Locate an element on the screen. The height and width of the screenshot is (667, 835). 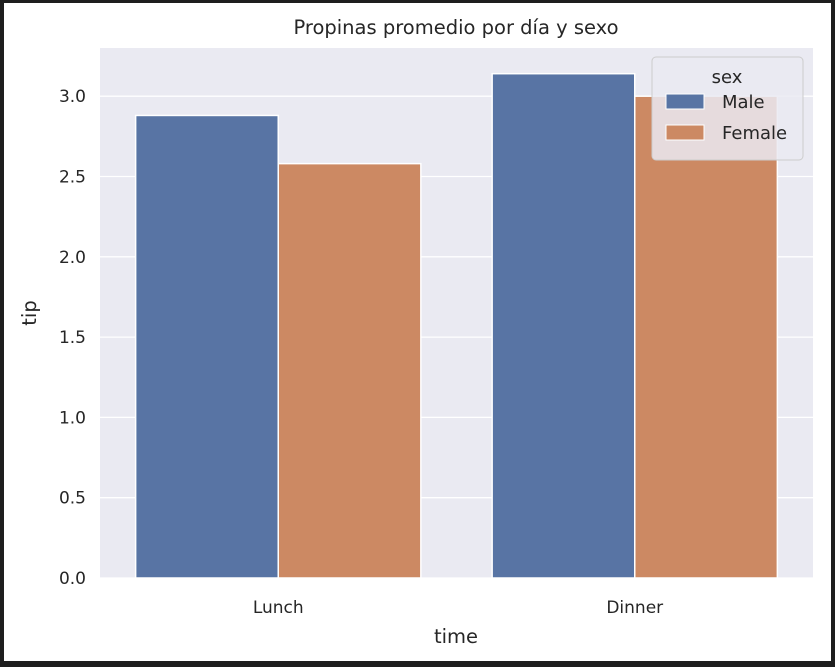
legend-swatch-male is located at coordinates (685, 101).